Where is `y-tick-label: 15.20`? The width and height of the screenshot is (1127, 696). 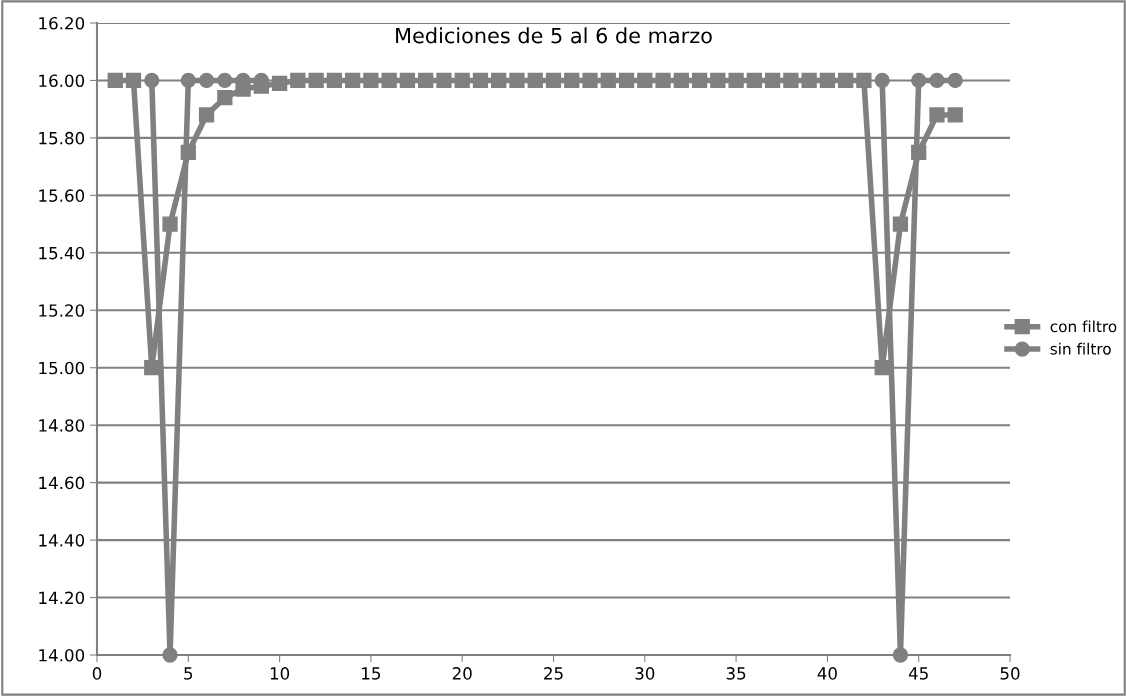
y-tick-label: 15.20 is located at coordinates (62, 310).